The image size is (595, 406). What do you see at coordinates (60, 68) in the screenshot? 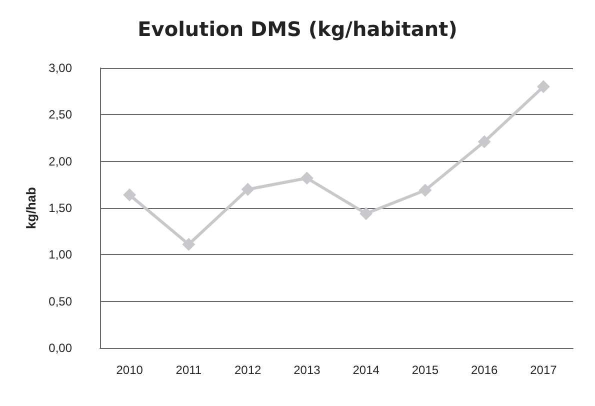
I see `y-tick-label: 3,00` at bounding box center [60, 68].